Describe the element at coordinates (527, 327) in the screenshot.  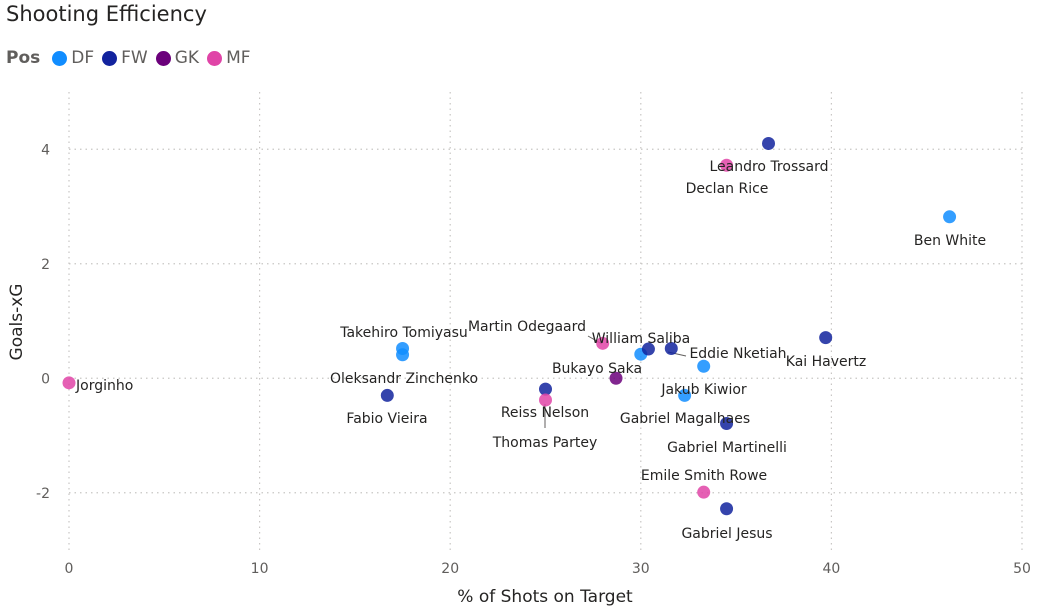
I see `point-label: Martin Odegaard` at that location.